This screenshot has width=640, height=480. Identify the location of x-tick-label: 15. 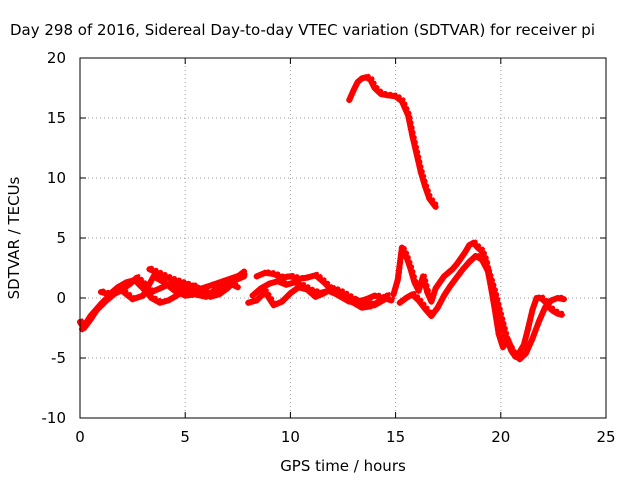
(395, 437).